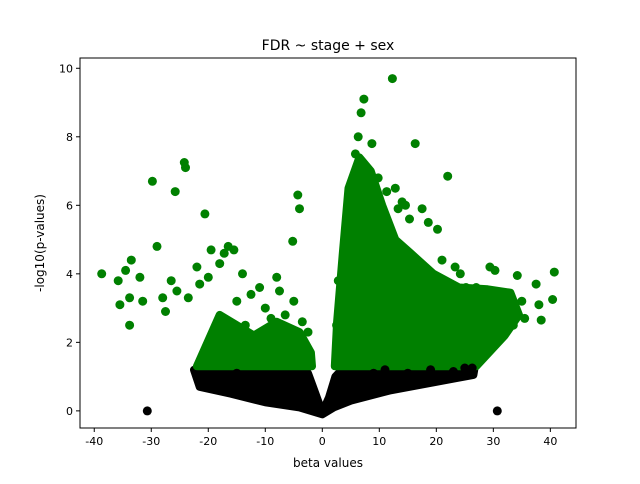 The image size is (640, 484). I want to click on x-tick-label: -40, so click(94, 441).